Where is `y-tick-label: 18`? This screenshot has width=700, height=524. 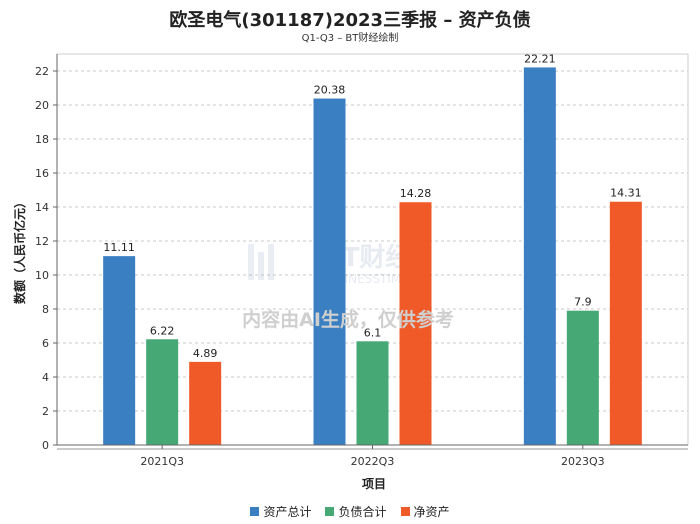 y-tick-label: 18 is located at coordinates (42, 139).